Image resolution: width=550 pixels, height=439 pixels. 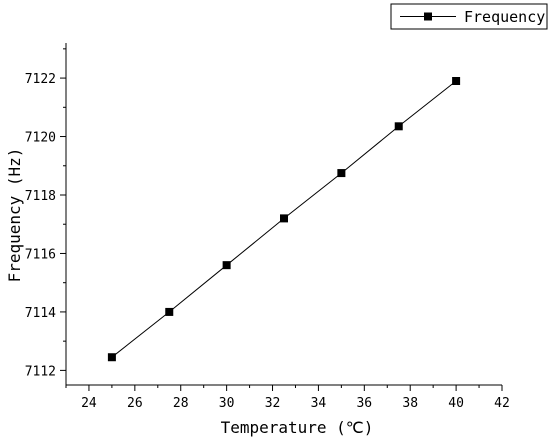 What do you see at coordinates (40, 138) in the screenshot?
I see `y-tick-label: 7120` at bounding box center [40, 138].